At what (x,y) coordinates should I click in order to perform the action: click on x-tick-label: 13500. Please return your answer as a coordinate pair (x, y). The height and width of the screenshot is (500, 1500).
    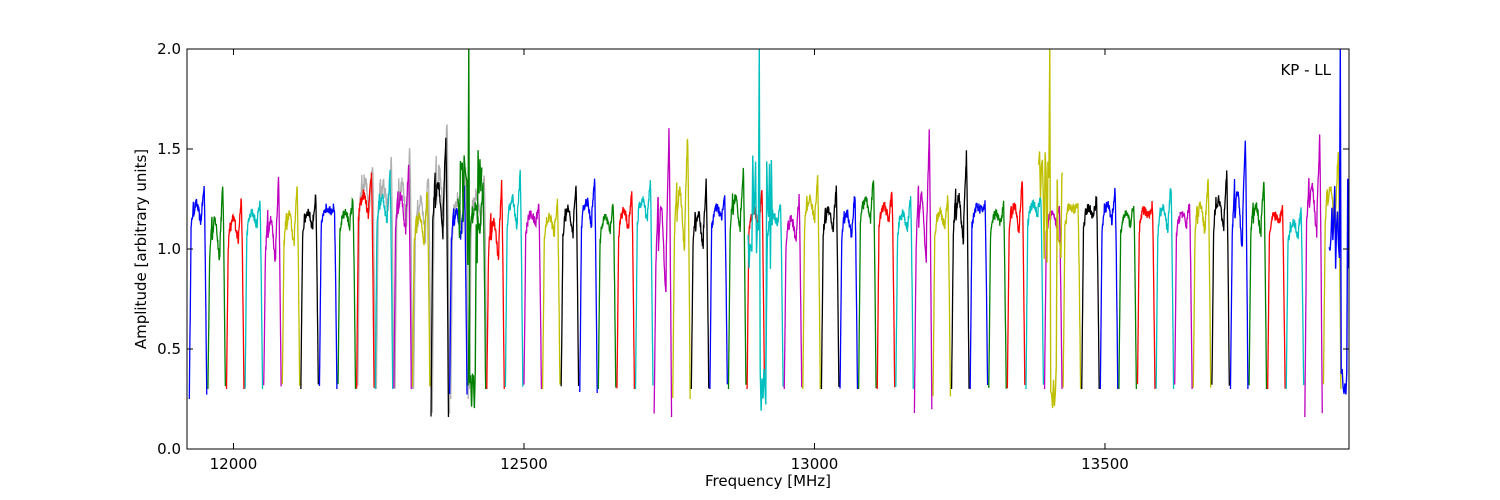
    Looking at the image, I should click on (1105, 464).